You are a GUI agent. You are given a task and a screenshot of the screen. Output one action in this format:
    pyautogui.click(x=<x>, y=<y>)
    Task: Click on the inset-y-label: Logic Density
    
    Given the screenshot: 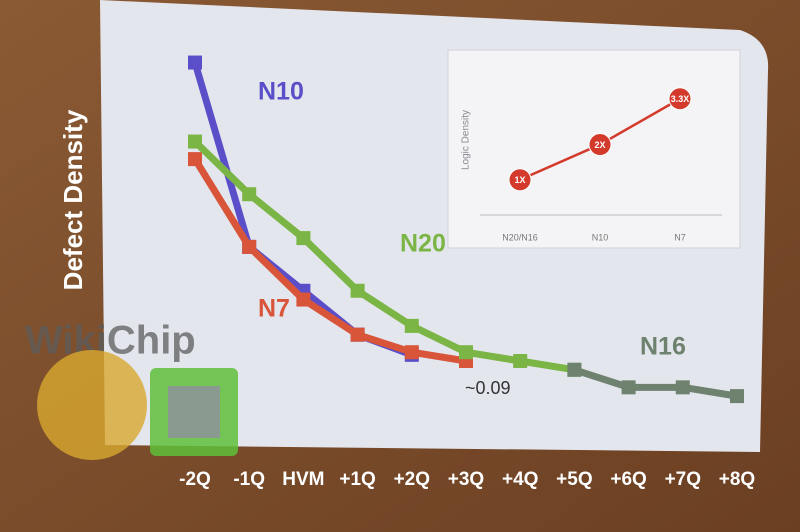 What is the action you would take?
    pyautogui.click(x=466, y=140)
    